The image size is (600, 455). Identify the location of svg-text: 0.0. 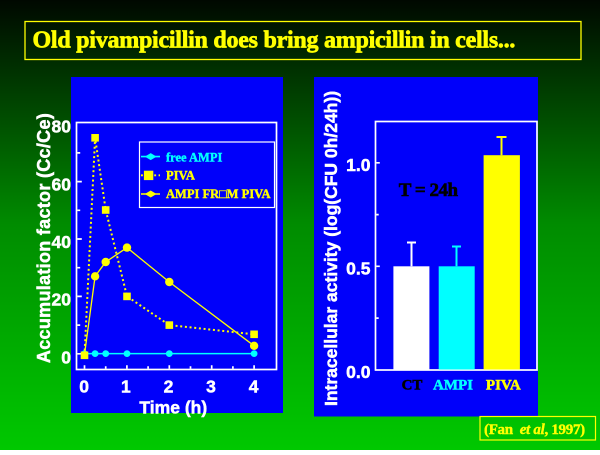
(358, 372).